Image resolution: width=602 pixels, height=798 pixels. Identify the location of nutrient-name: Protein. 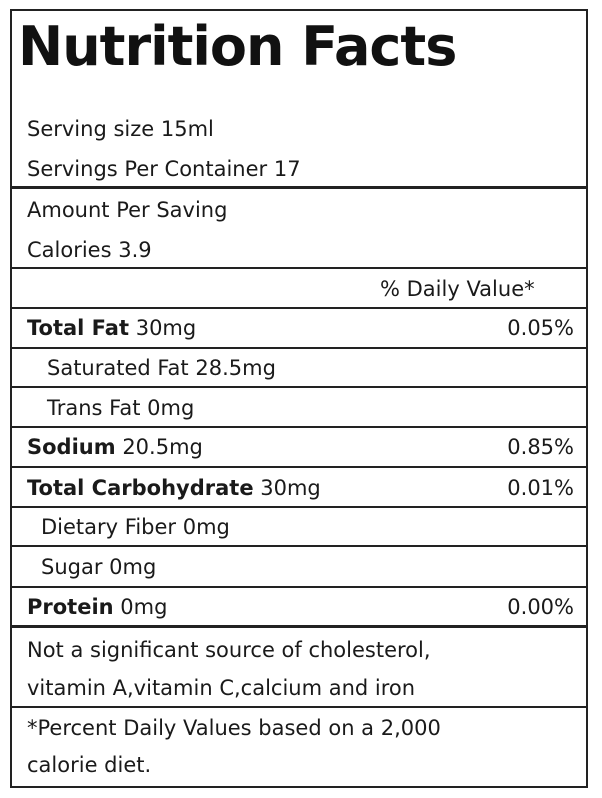
(70, 607).